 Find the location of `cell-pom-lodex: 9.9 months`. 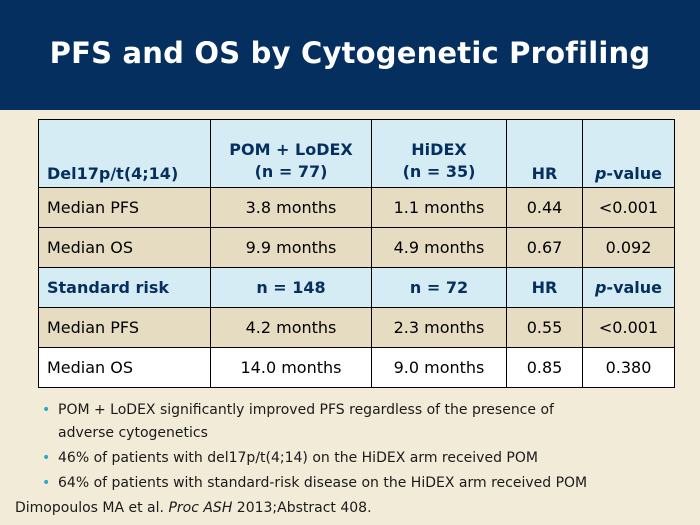

cell-pom-lodex: 9.9 months is located at coordinates (291, 247).